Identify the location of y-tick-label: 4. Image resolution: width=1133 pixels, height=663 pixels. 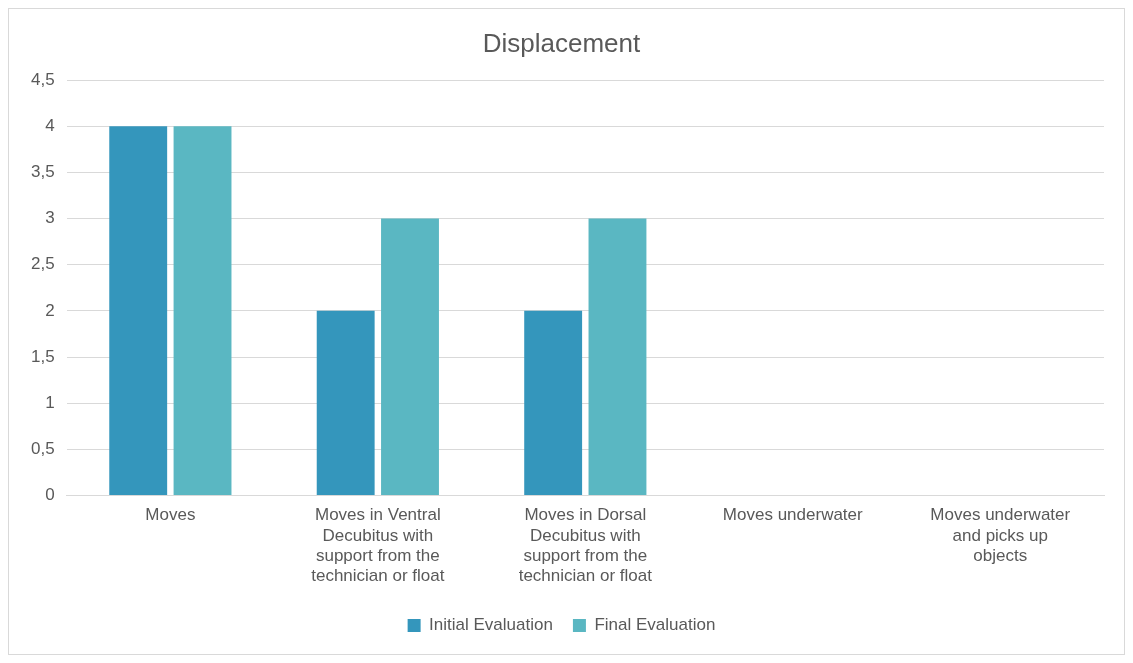
(50, 126).